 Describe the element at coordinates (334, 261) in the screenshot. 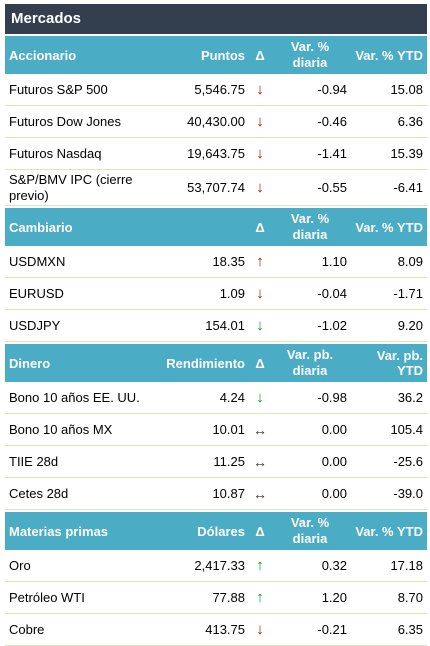

I see `daily-change: 1.10` at that location.